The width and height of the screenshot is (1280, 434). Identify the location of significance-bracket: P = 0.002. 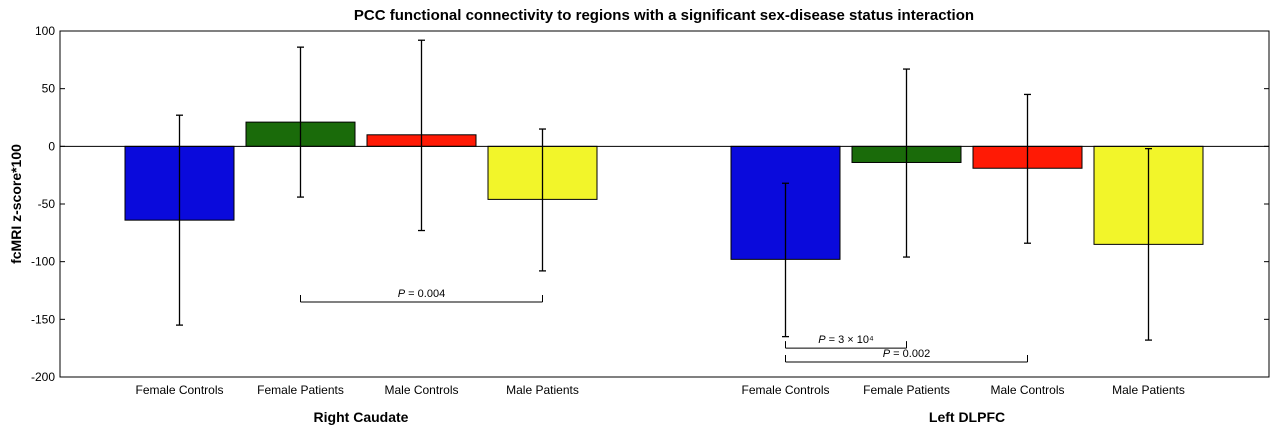
(906, 355).